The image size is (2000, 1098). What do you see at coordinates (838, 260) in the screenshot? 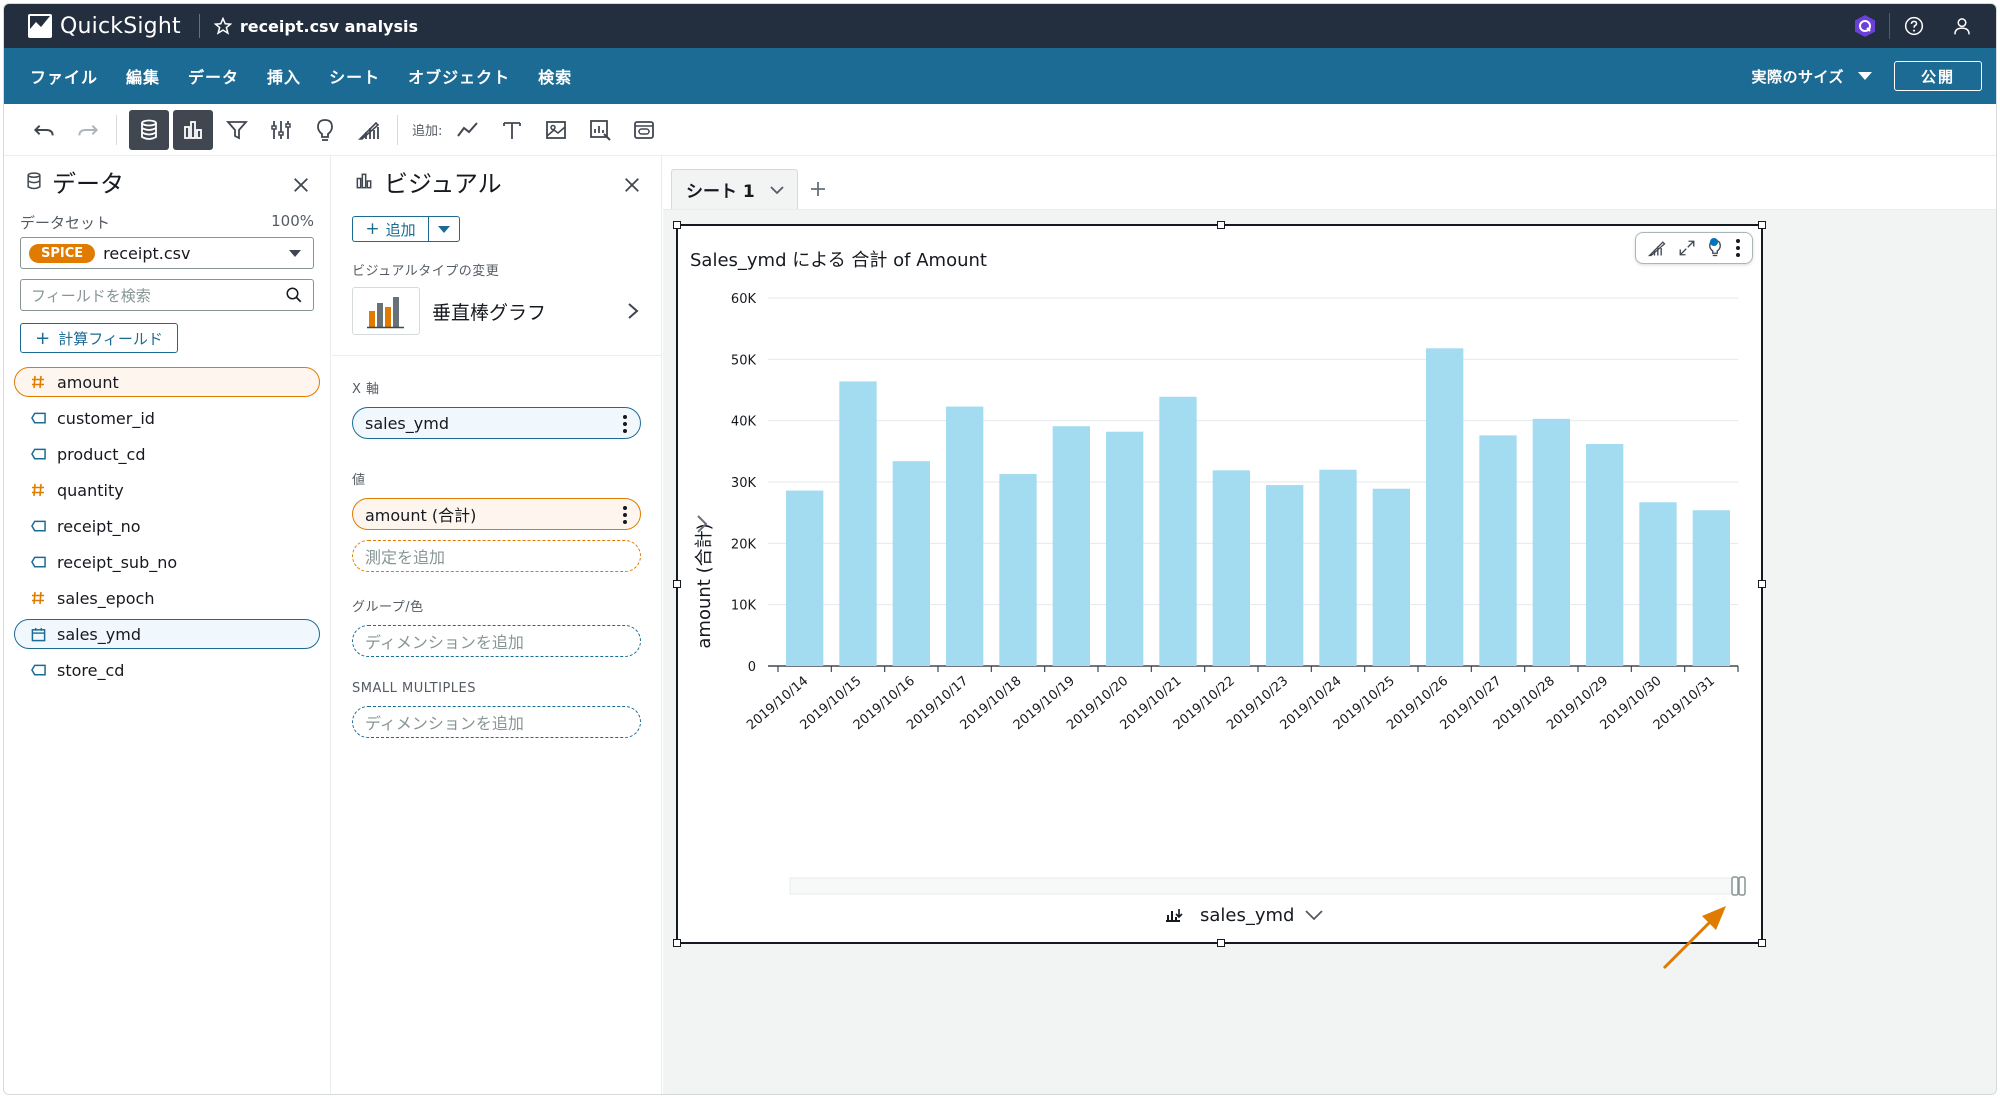
I see `visual-title: Sales_ymd による 合計 of Amount` at bounding box center [838, 260].